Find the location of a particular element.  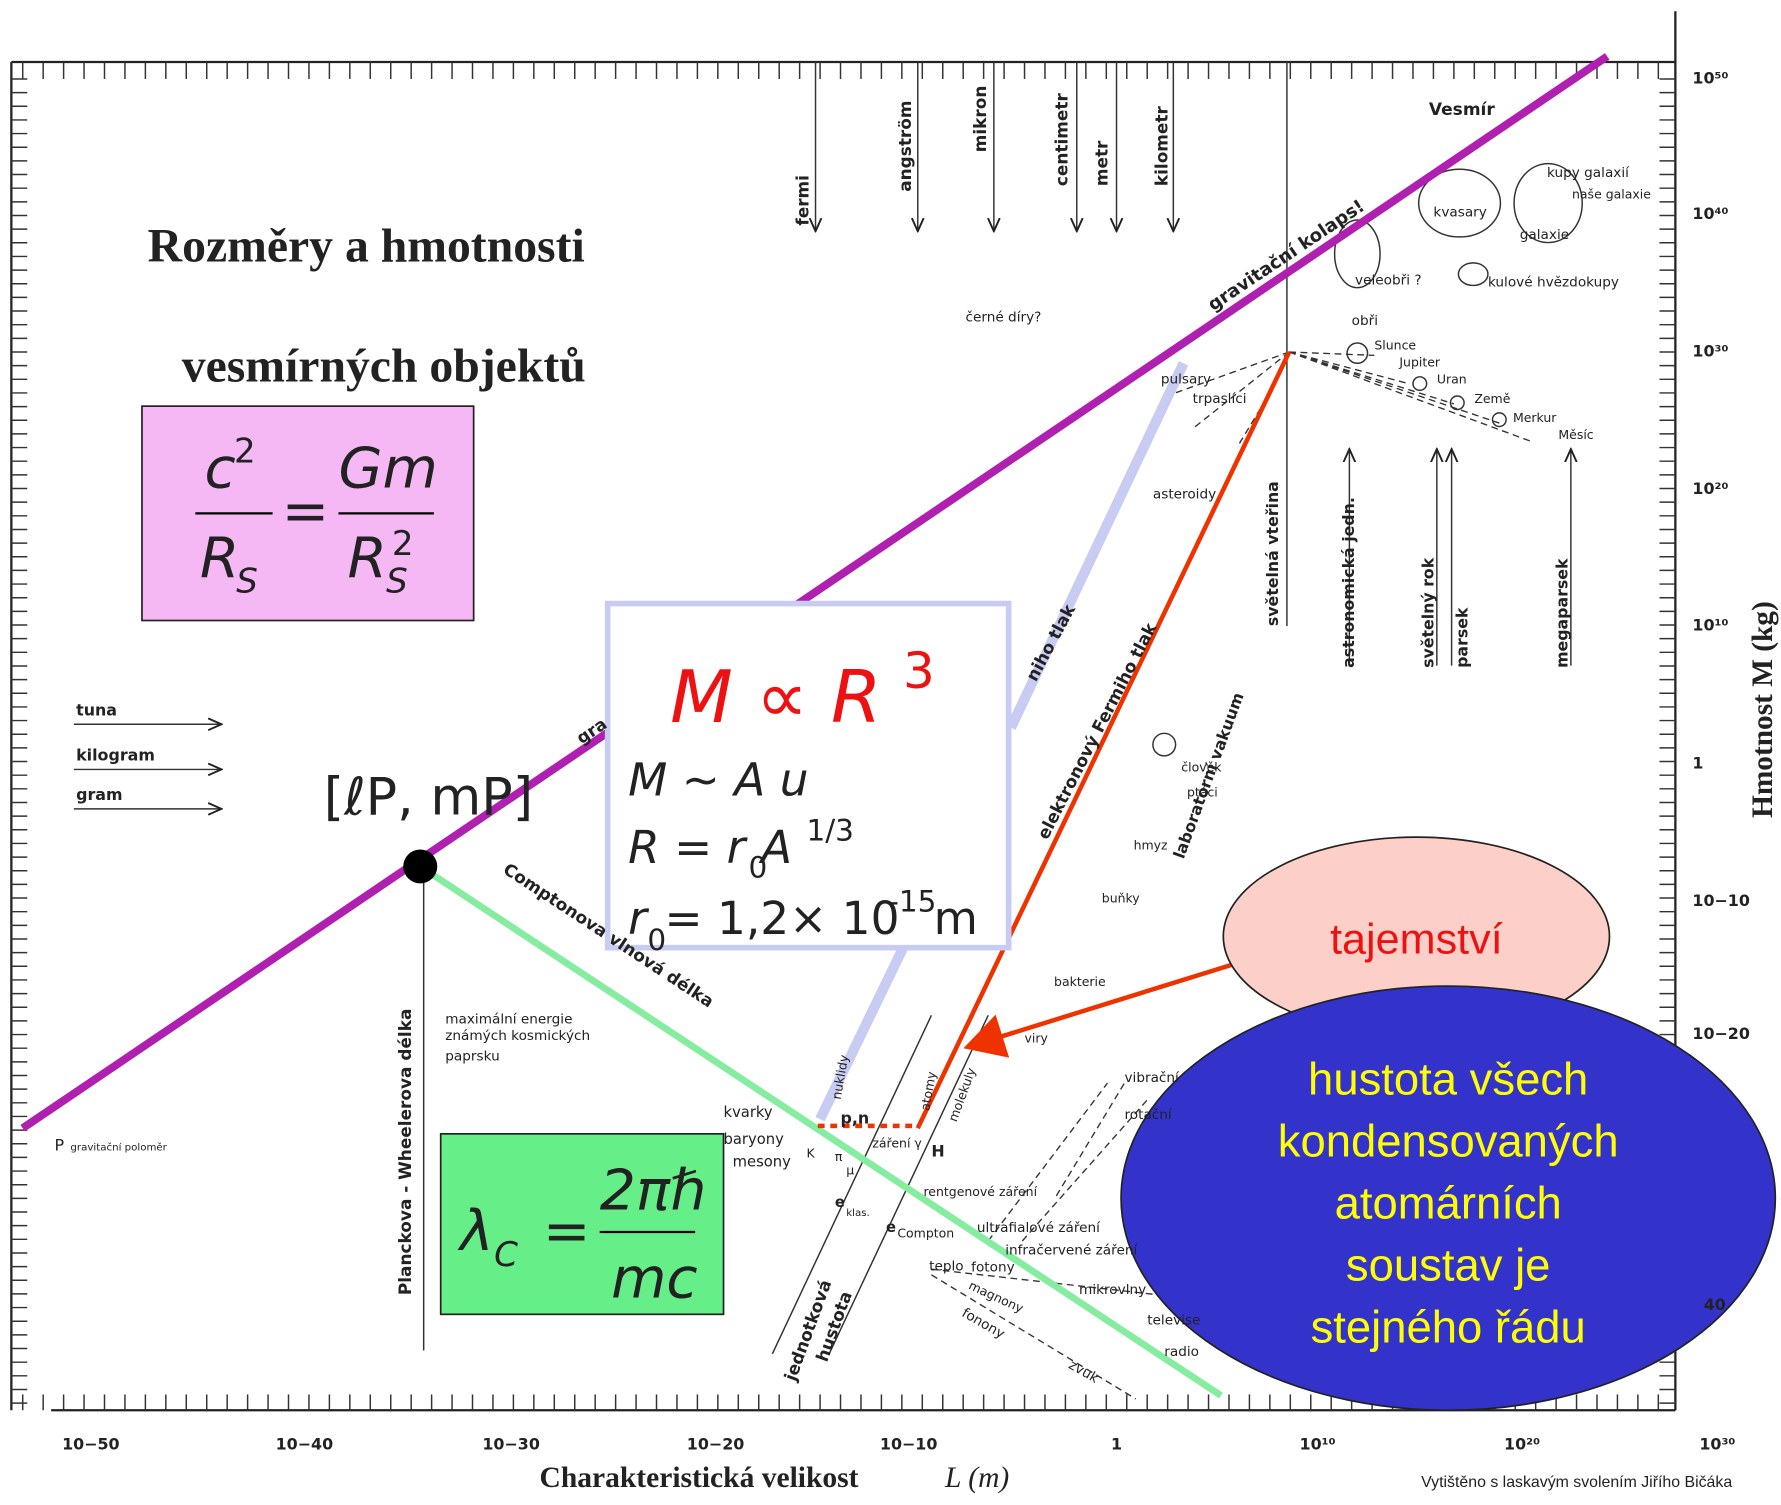

diagram-label: záření γ is located at coordinates (896, 1142).